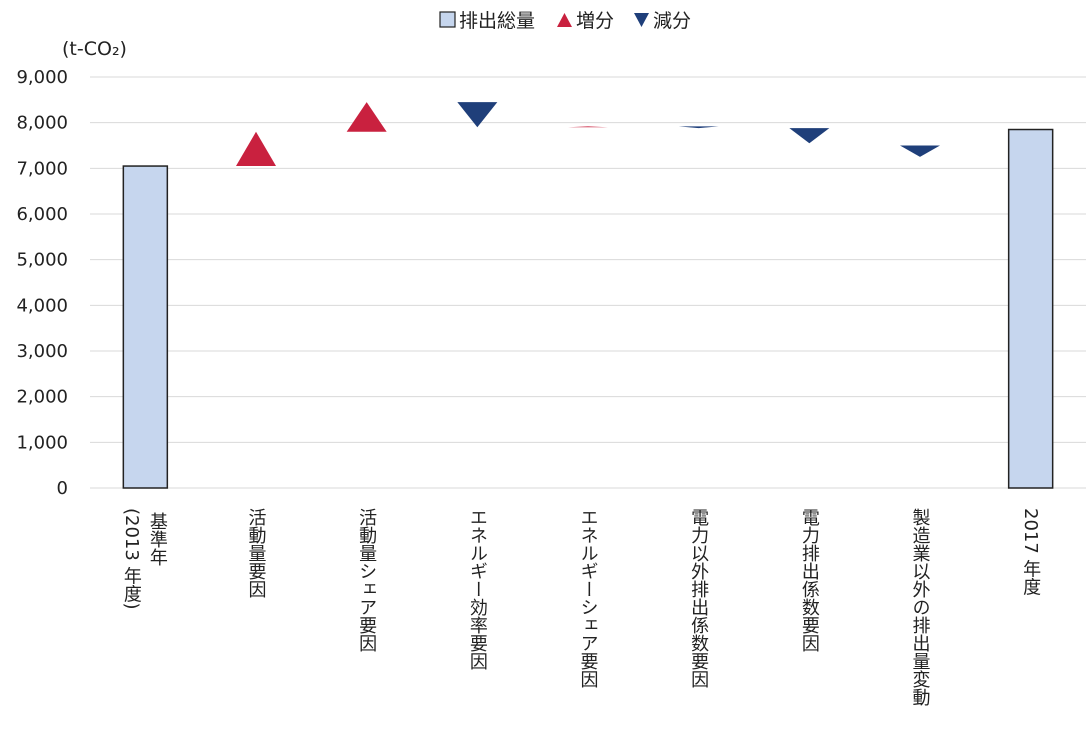  I want to click on legend-label: 減分, so click(672, 21).